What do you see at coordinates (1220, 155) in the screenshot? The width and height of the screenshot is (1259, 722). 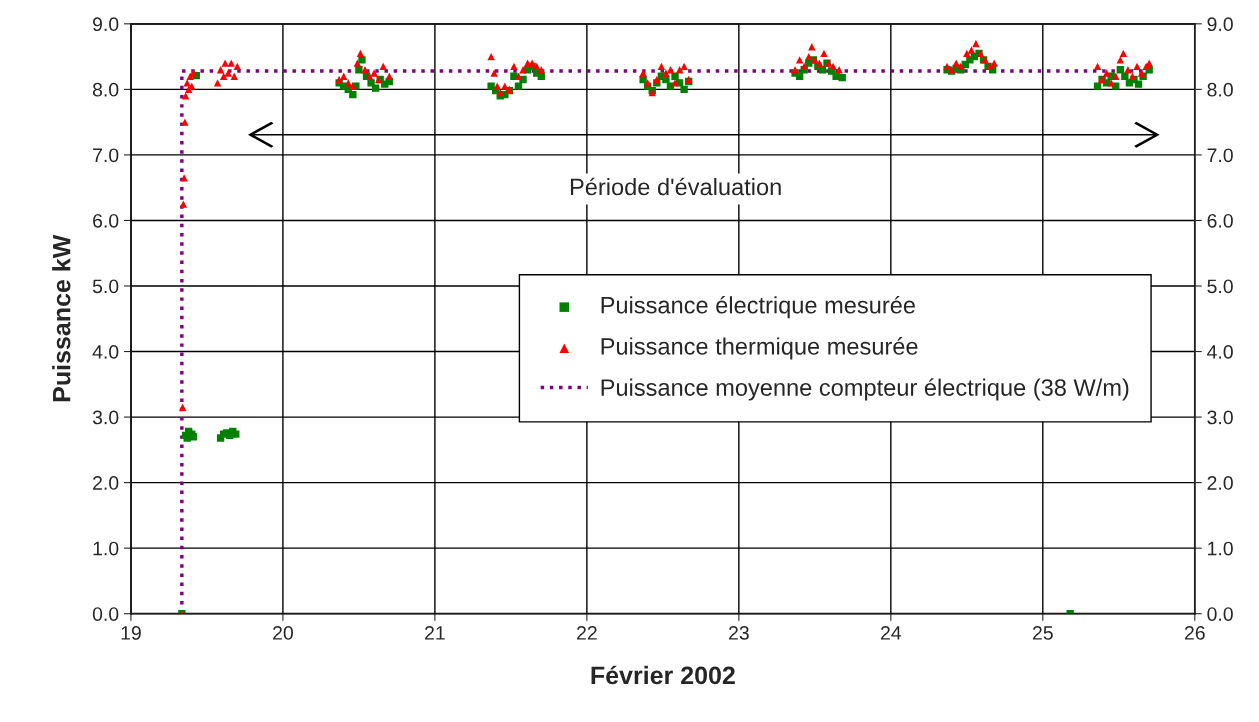 I see `y2-tick-label: 7.0` at bounding box center [1220, 155].